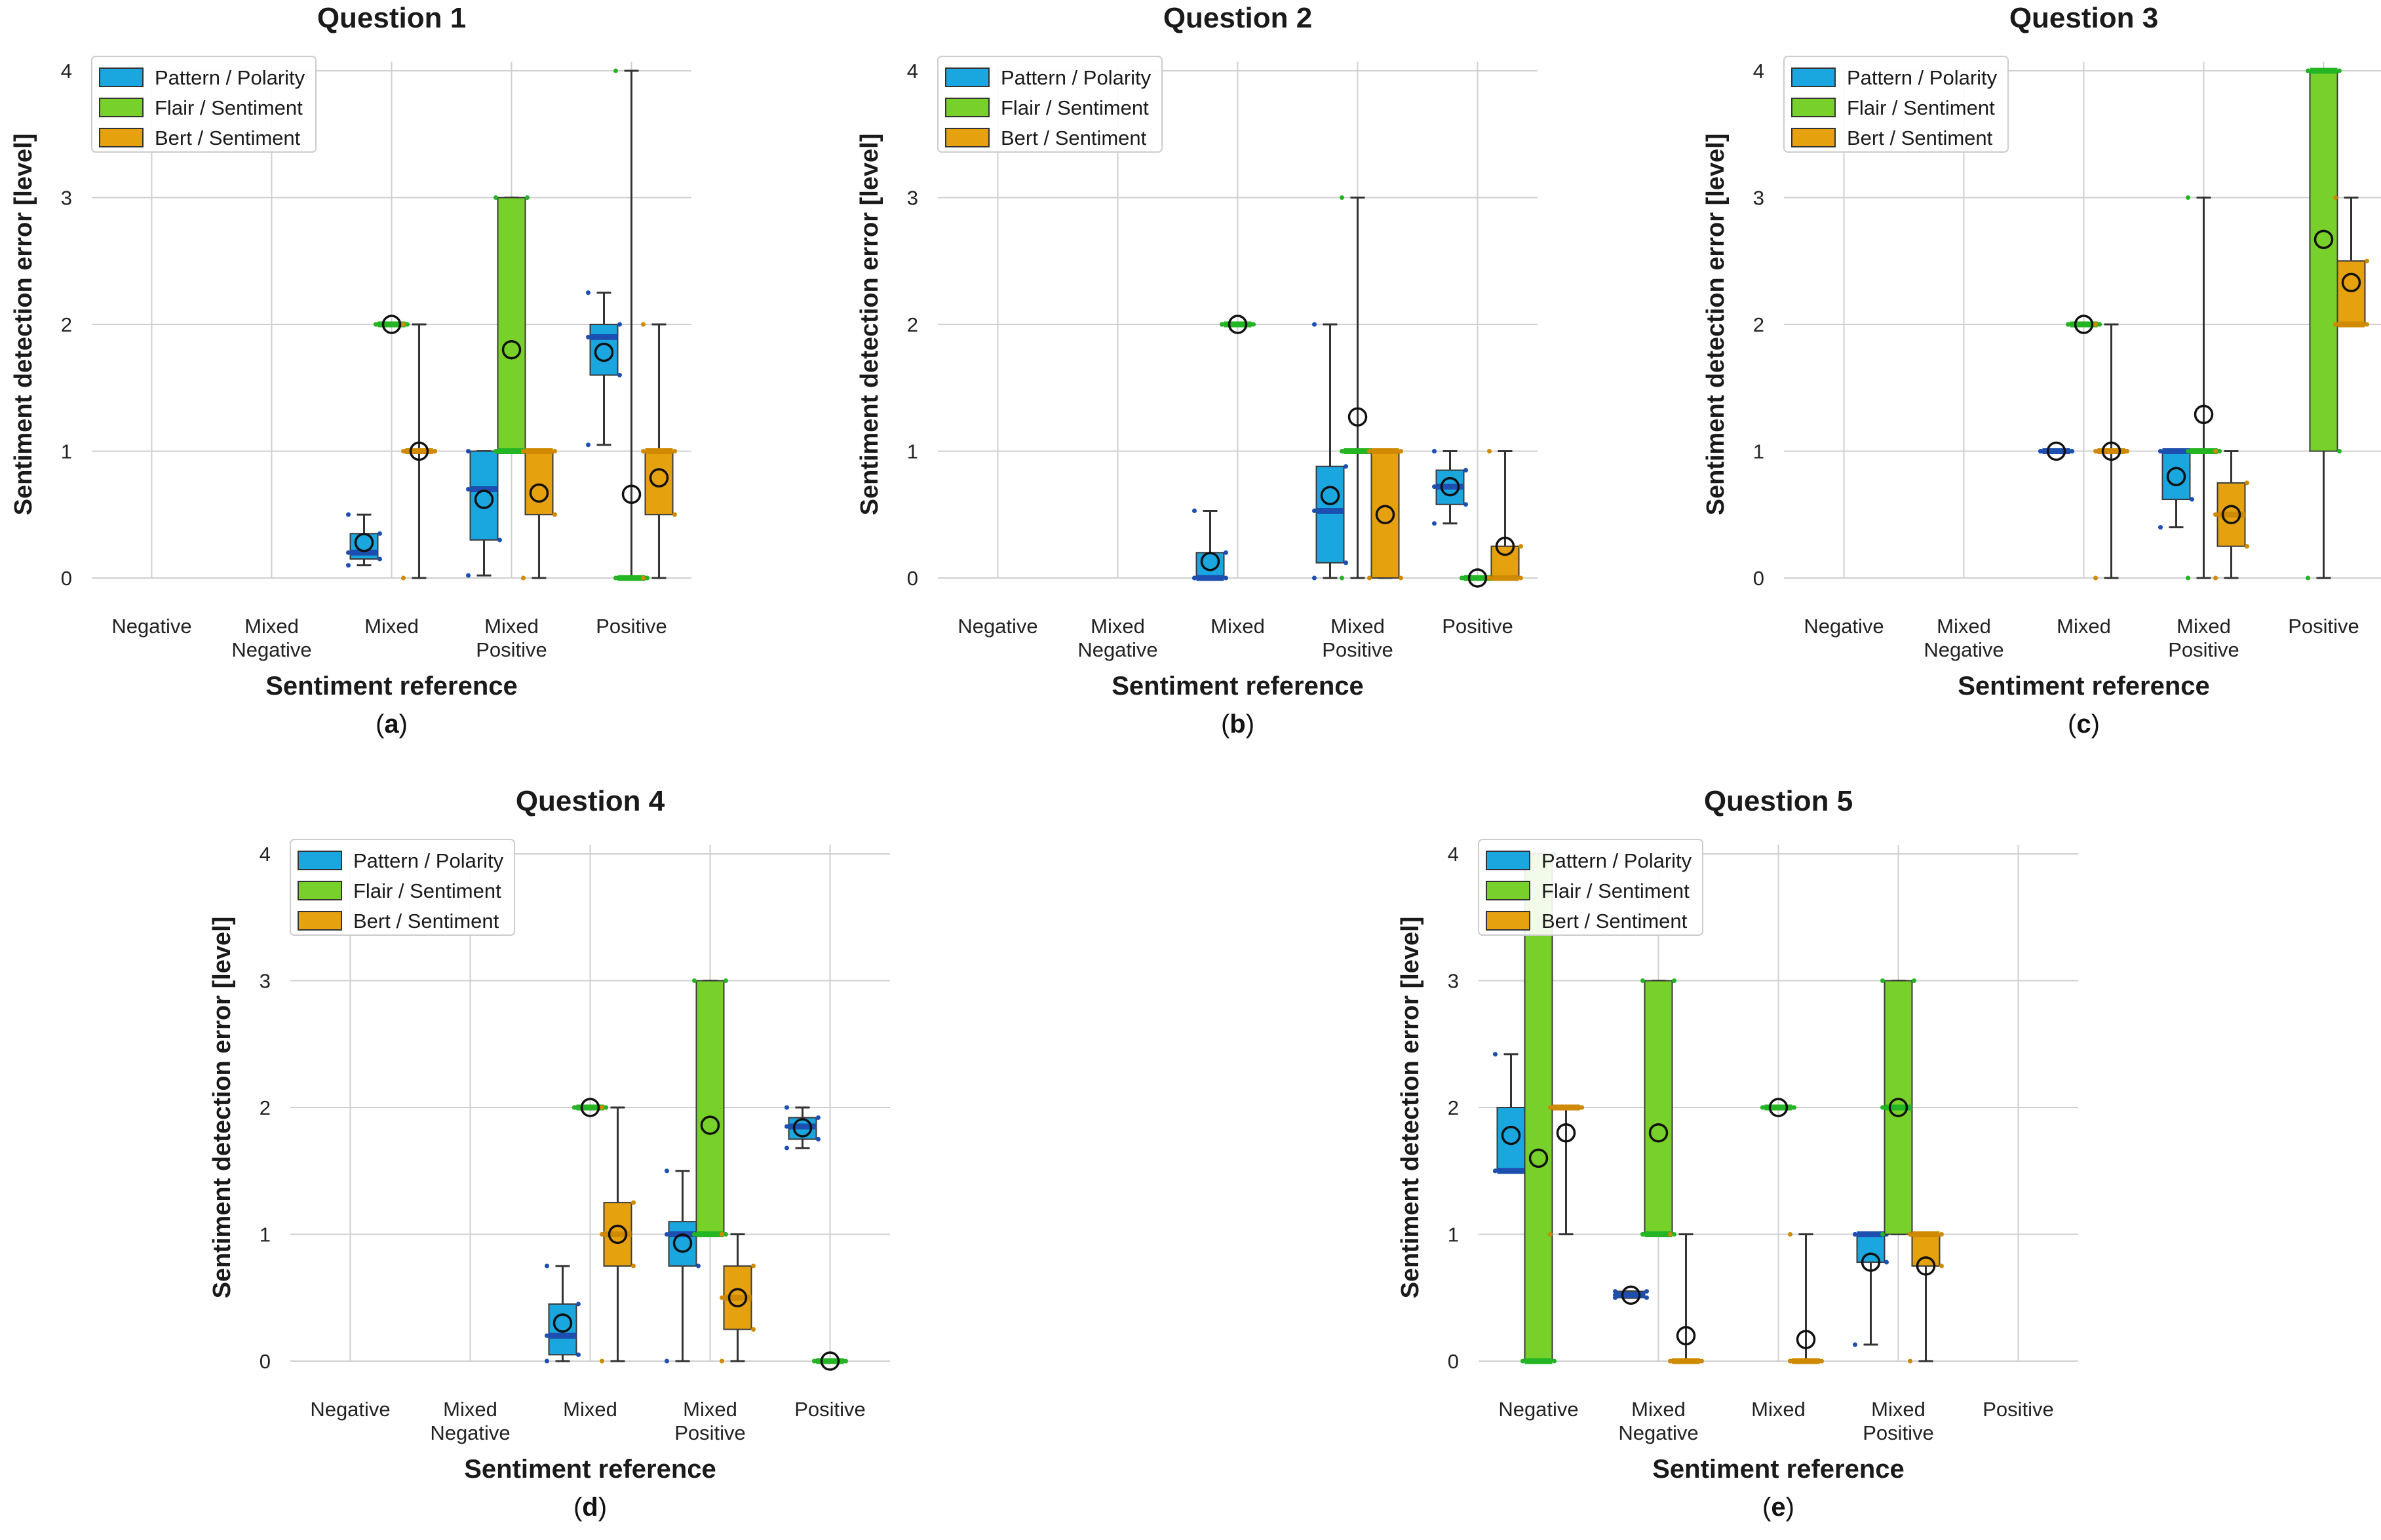 The image size is (2381, 1540). I want to click on subfigure-letter: b, so click(1237, 724).